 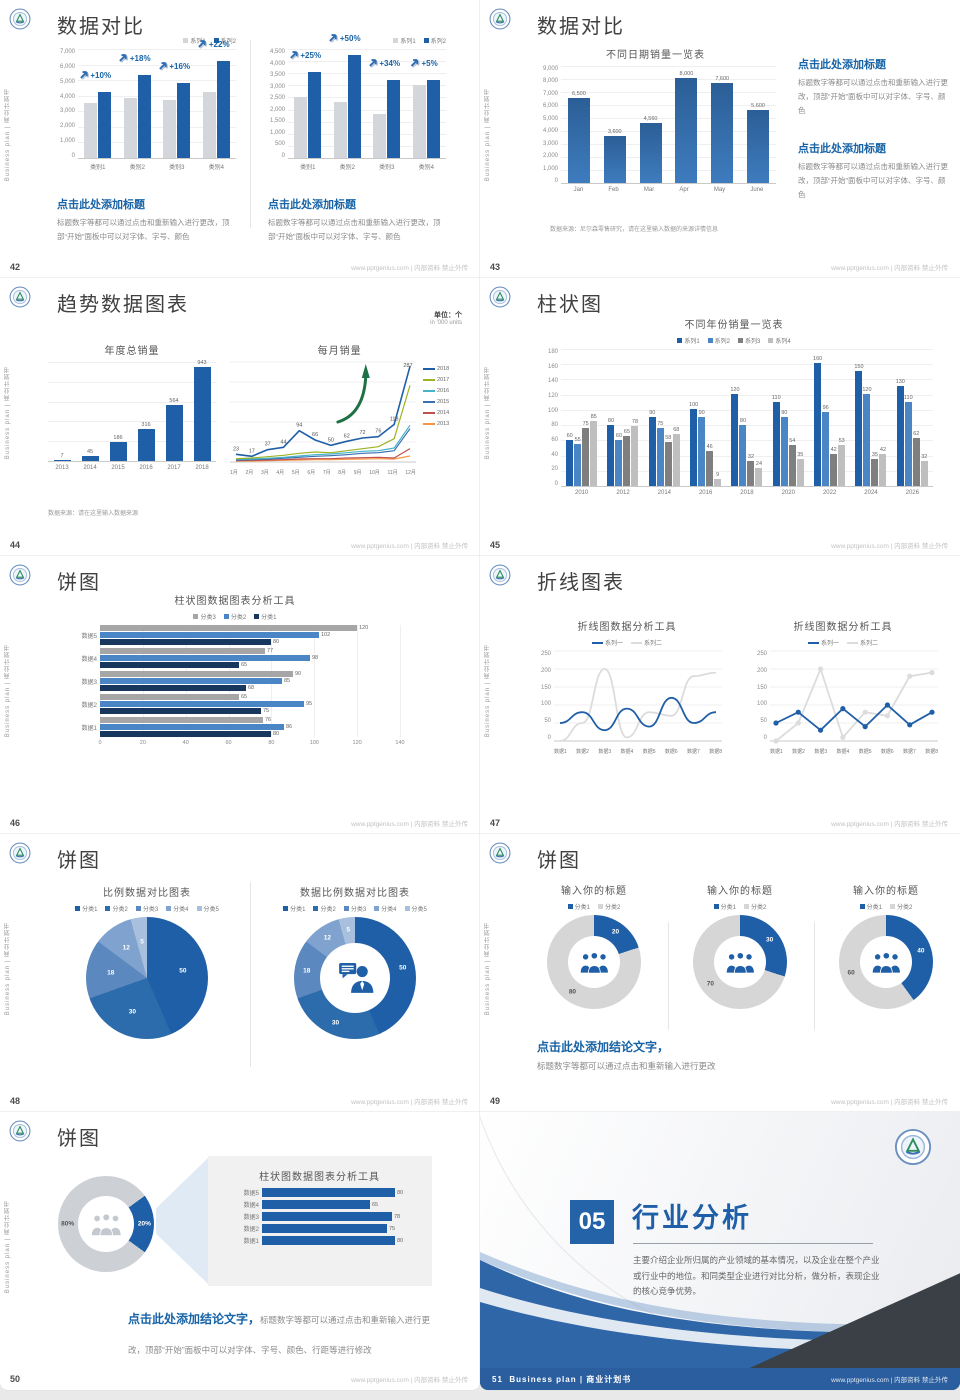 I want to click on x-axis: 数据1 数据2 数据3 数据4 数据5 数据6 数据7 数据8, so click(x=638, y=752).